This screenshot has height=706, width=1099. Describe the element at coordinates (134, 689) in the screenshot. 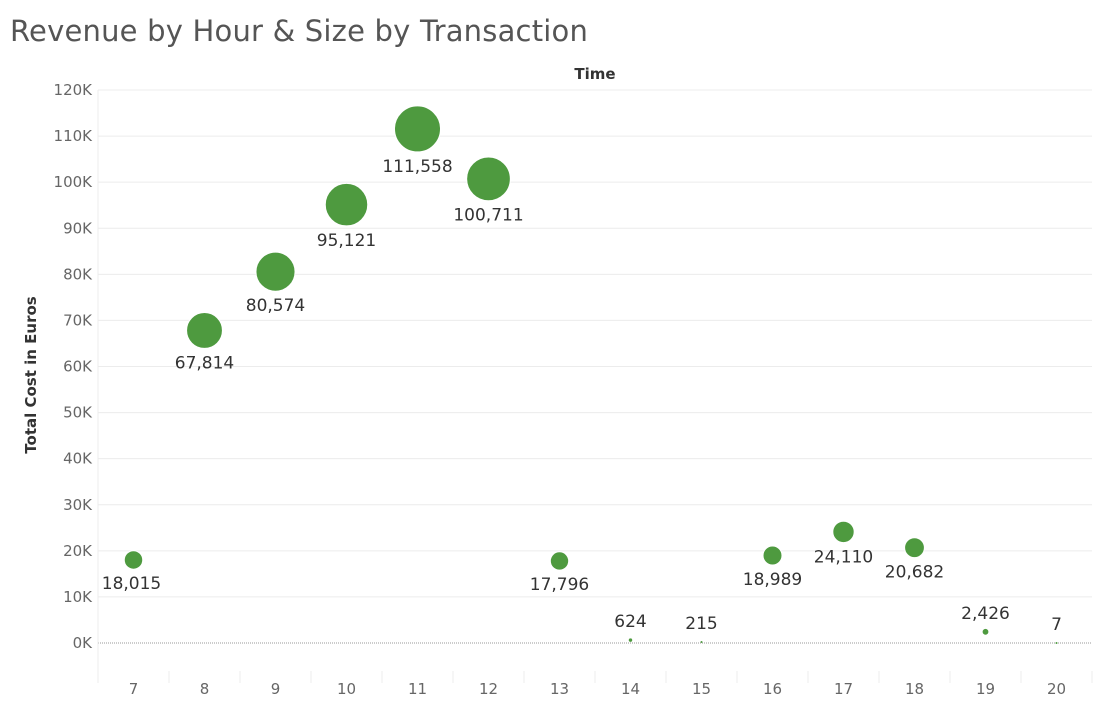

I see `x-tick-label: 7` at that location.